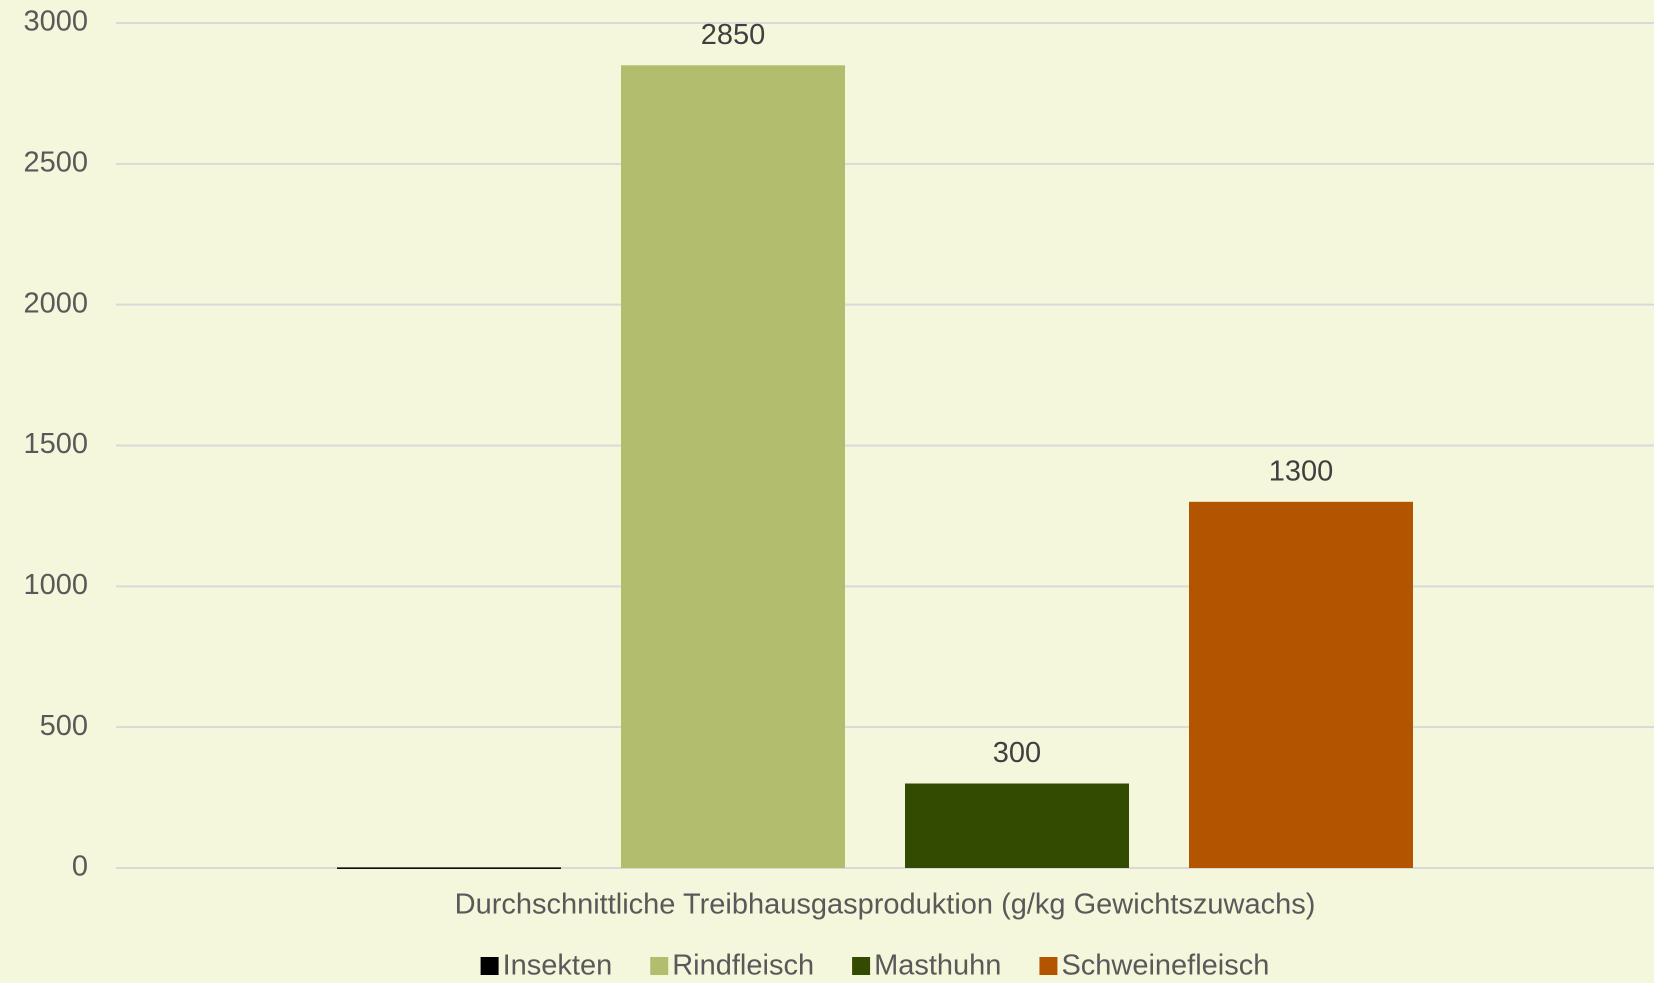 This screenshot has width=1654, height=983. I want to click on legend-label: Rindfleisch, so click(743, 966).